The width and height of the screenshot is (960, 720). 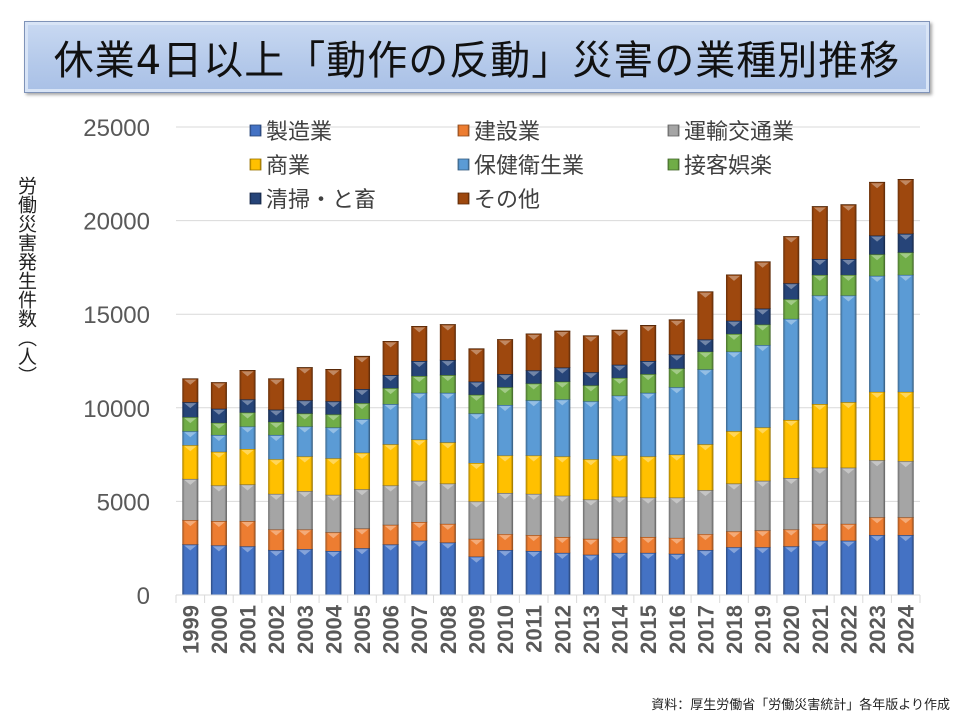 What do you see at coordinates (673, 130) in the screenshot?
I see `legend-swatch` at bounding box center [673, 130].